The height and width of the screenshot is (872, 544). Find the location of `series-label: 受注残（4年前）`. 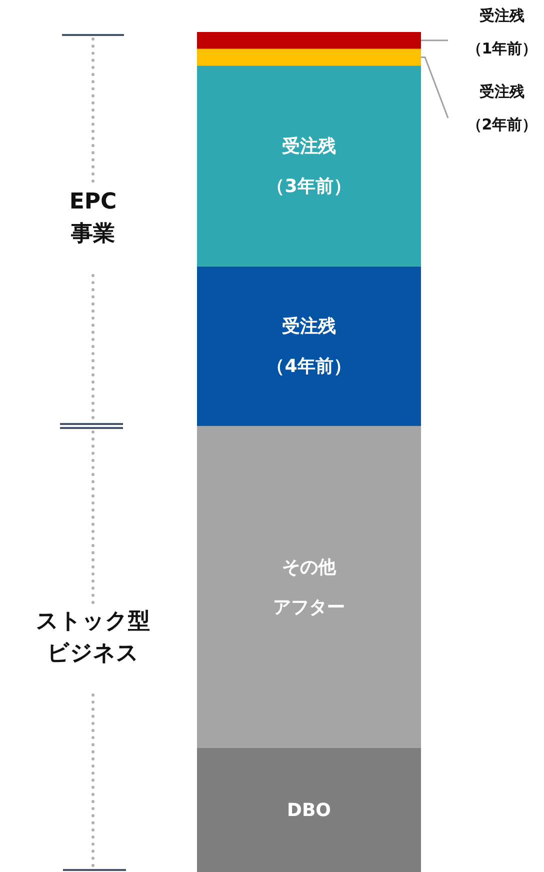

series-label: 受注残（4年前） is located at coordinates (309, 346).